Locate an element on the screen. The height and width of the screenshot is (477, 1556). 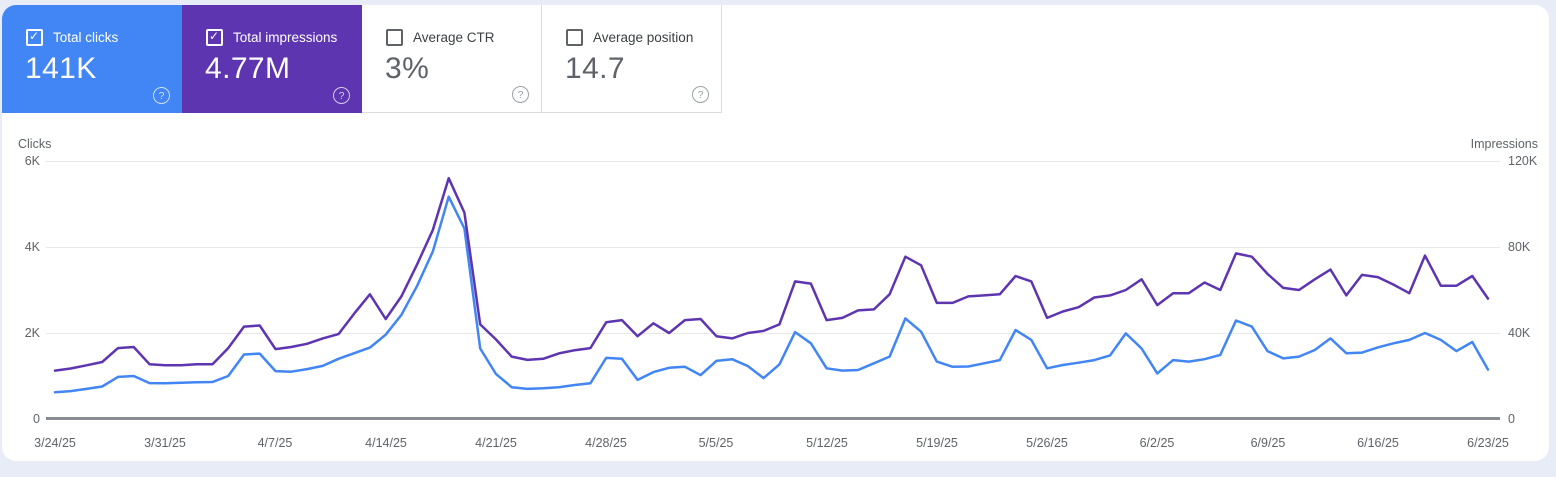
date-tick-label: 4/7/25 is located at coordinates (275, 443).